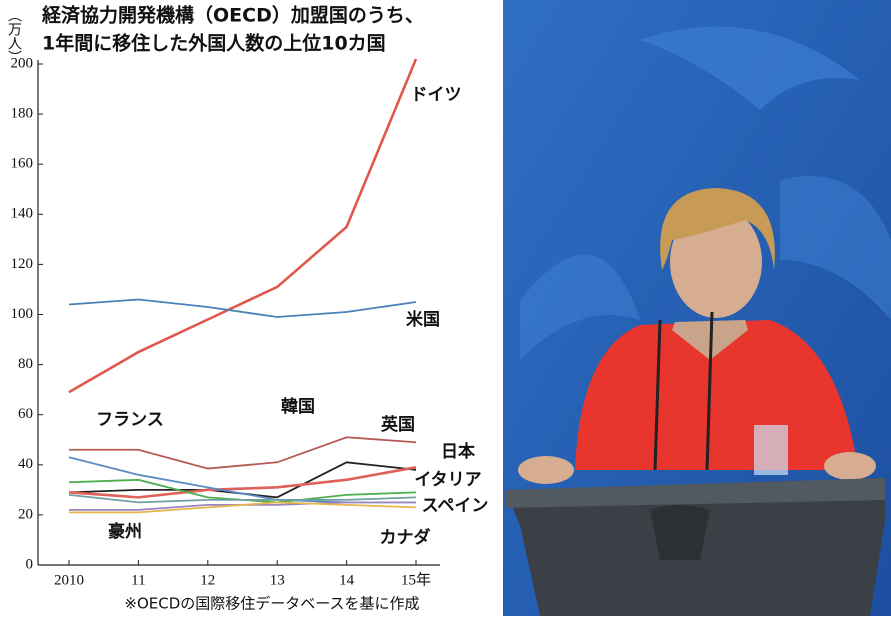 The height and width of the screenshot is (620, 891). What do you see at coordinates (25, 514) in the screenshot?
I see `y-tick-label: 20` at bounding box center [25, 514].